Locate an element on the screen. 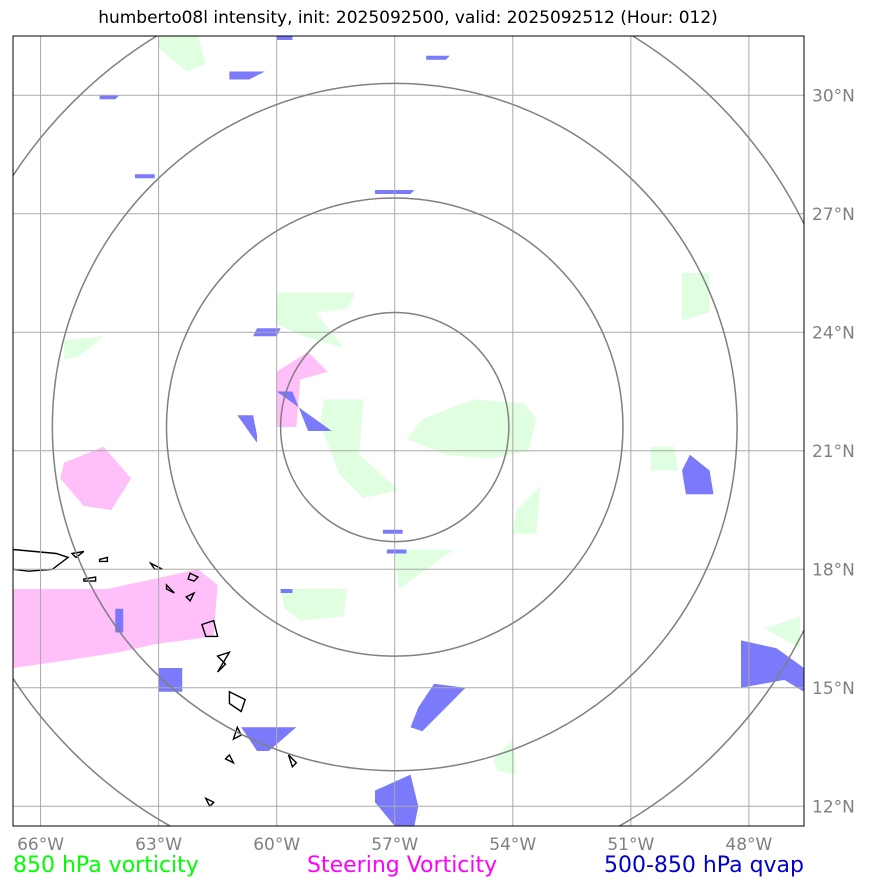  500-850-hpa-qvap-region-17 is located at coordinates (145, 176).